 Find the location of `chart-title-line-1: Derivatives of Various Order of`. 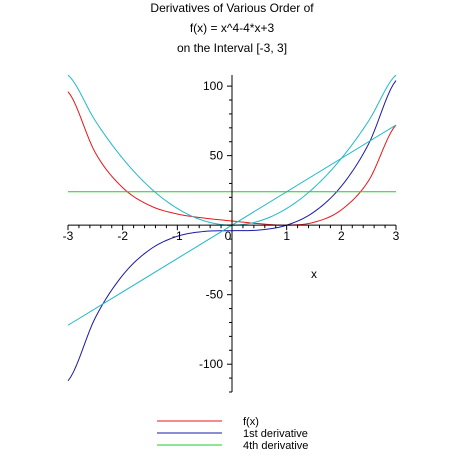

chart-title-line-1: Derivatives of Various Order of is located at coordinates (232, 8).